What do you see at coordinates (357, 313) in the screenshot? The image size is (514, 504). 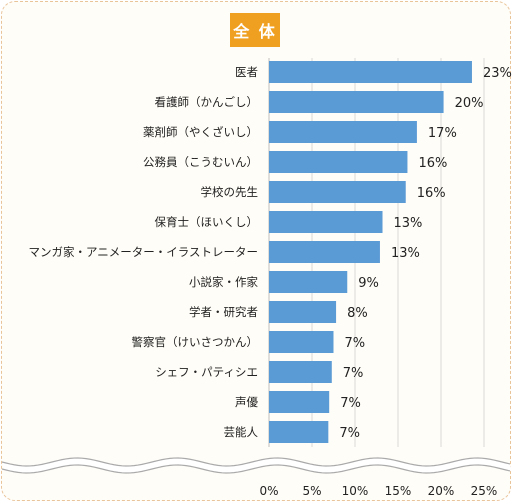 I see `value-label: 8%` at bounding box center [357, 313].